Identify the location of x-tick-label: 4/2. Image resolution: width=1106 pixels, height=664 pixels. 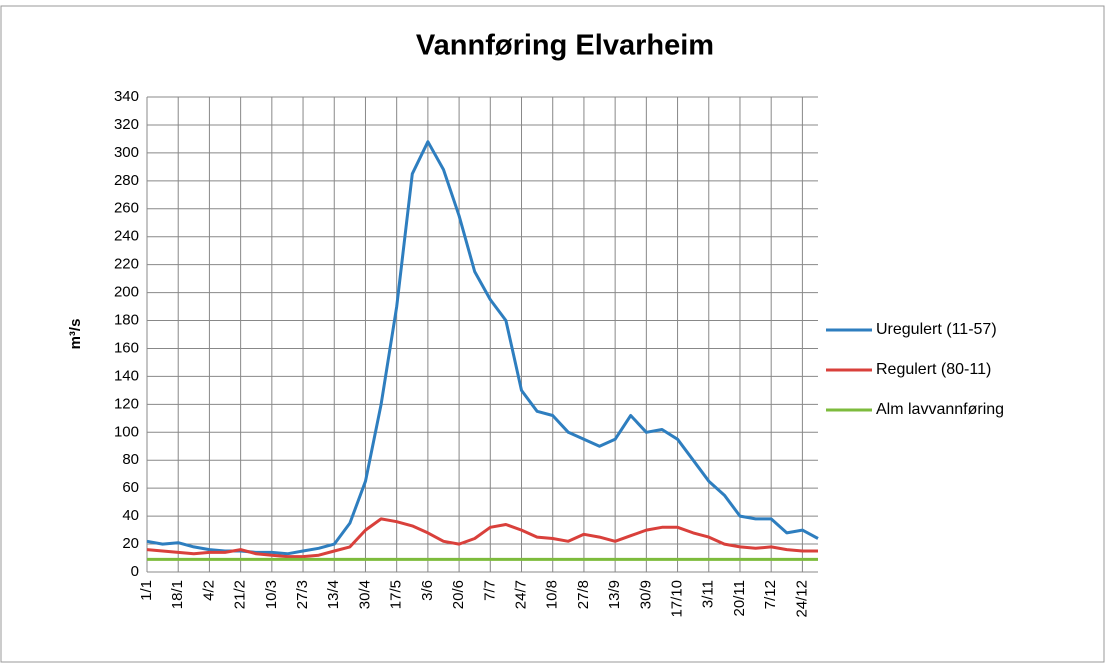
(208, 590).